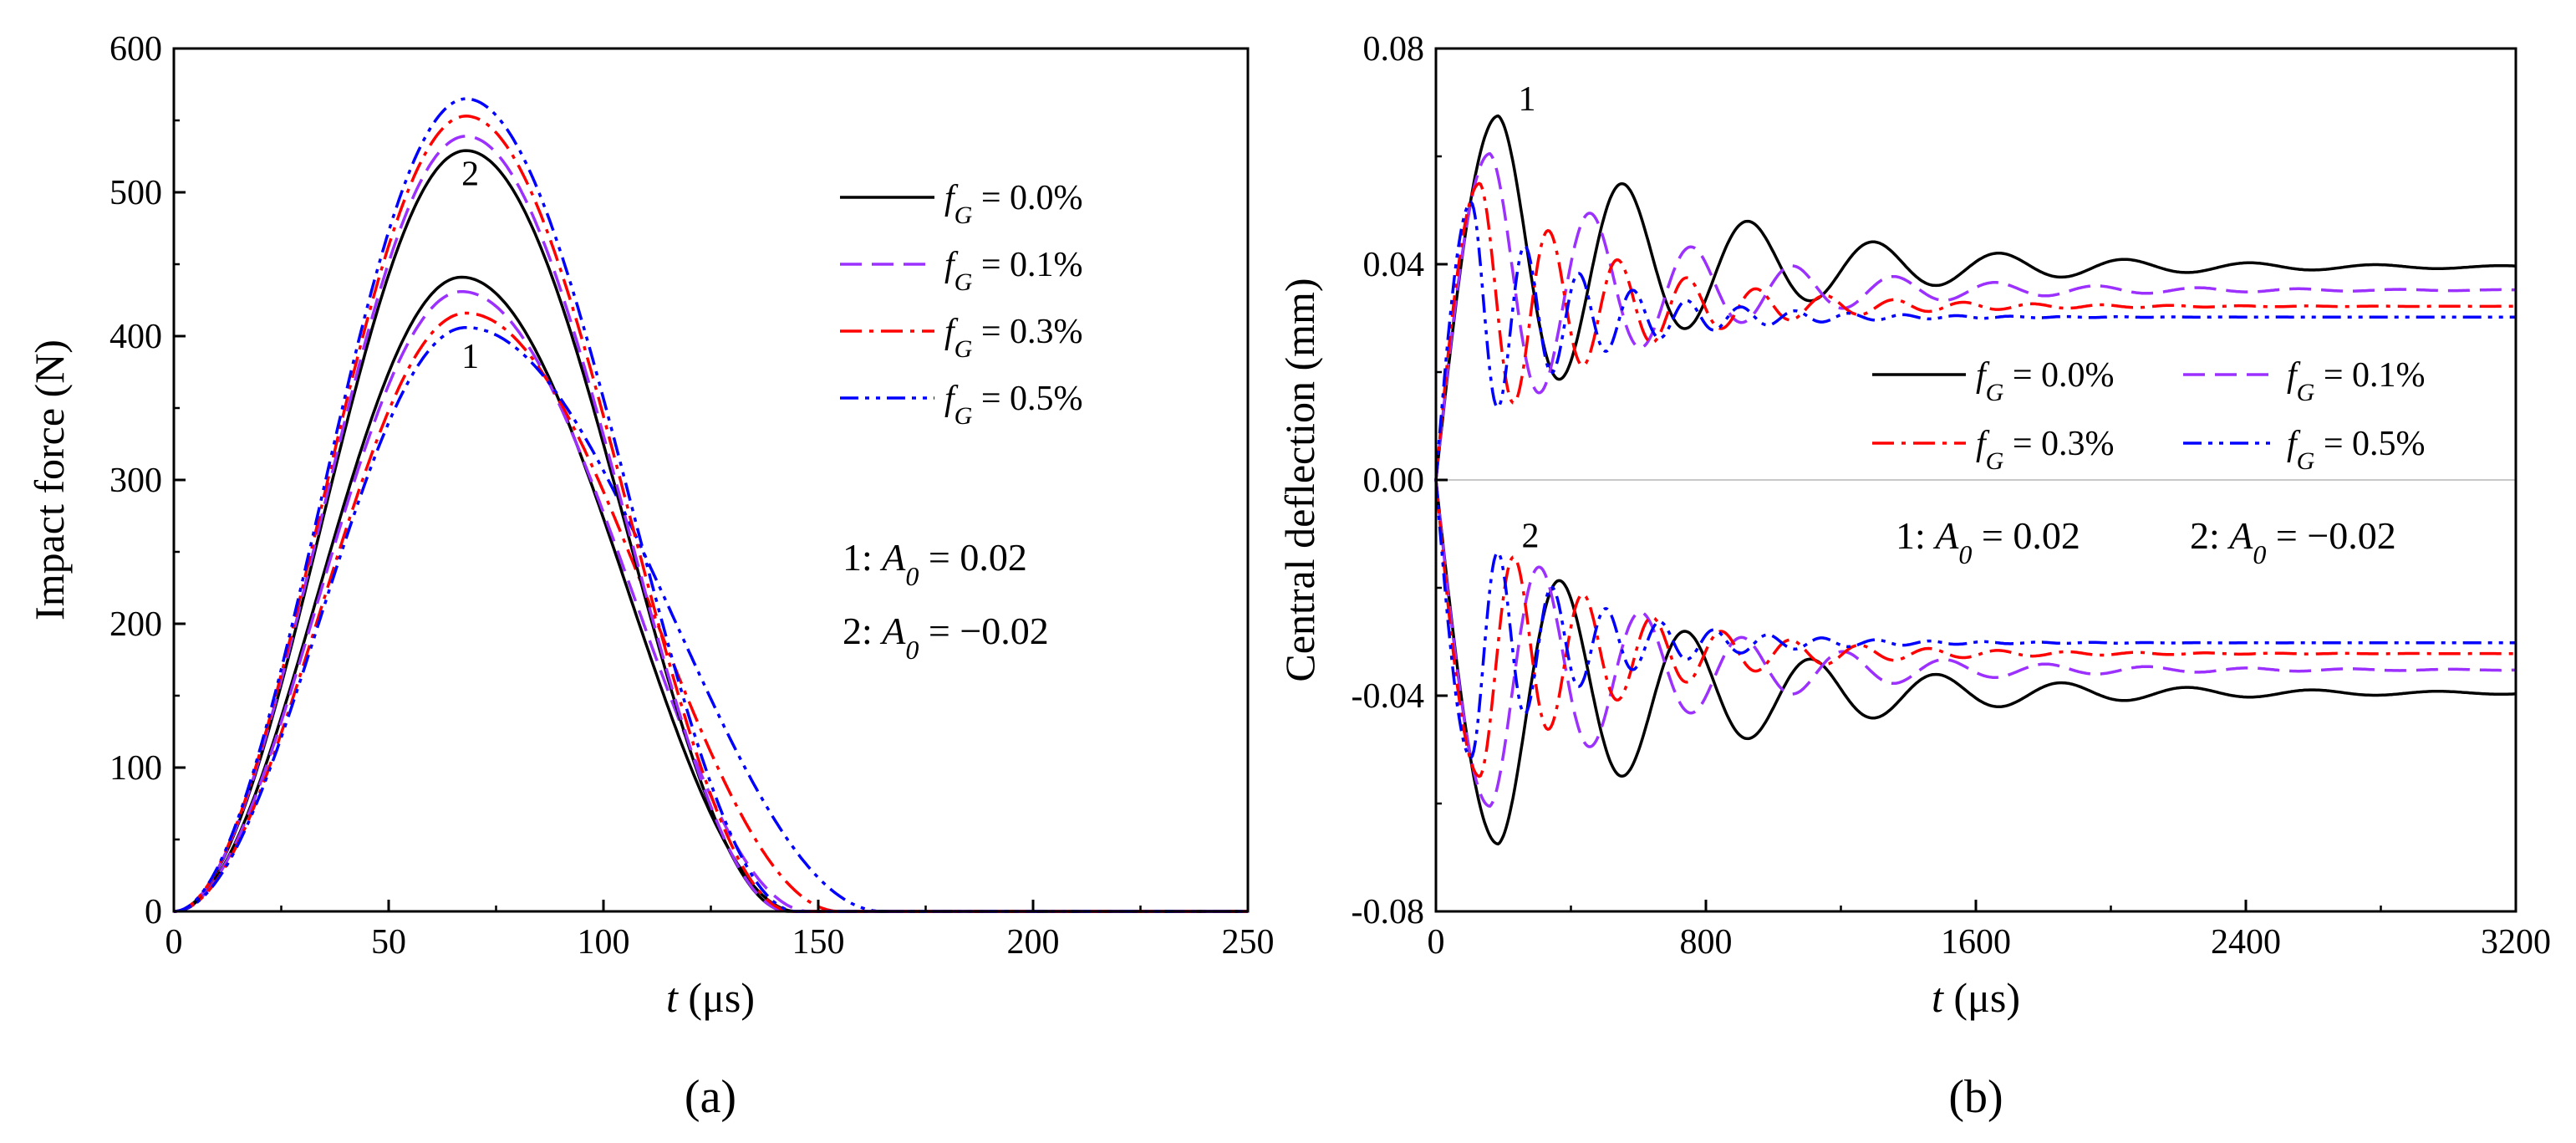 This screenshot has height=1143, width=2576. I want to click on panel-b-legend-item: fG = 0.0%, so click(1993, 381).